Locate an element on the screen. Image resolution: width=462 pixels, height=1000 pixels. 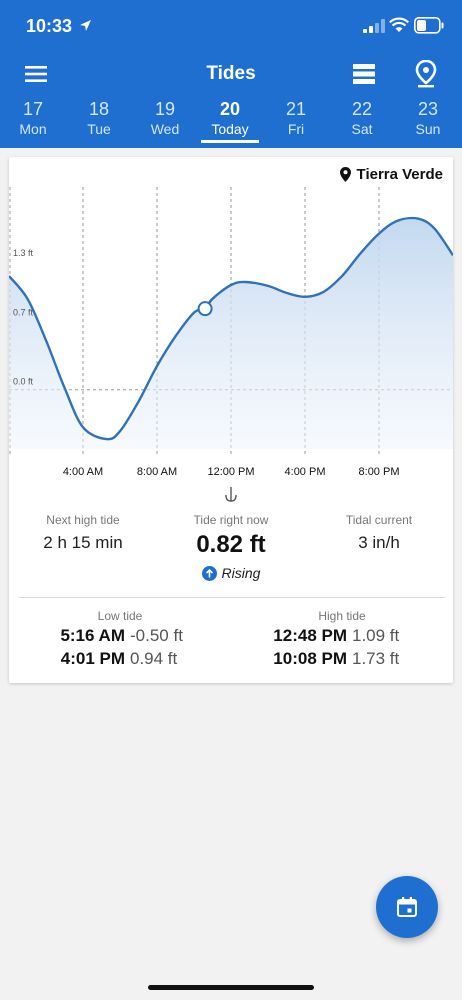
day-tab-mon: 17 Mon is located at coordinates (33, 123).